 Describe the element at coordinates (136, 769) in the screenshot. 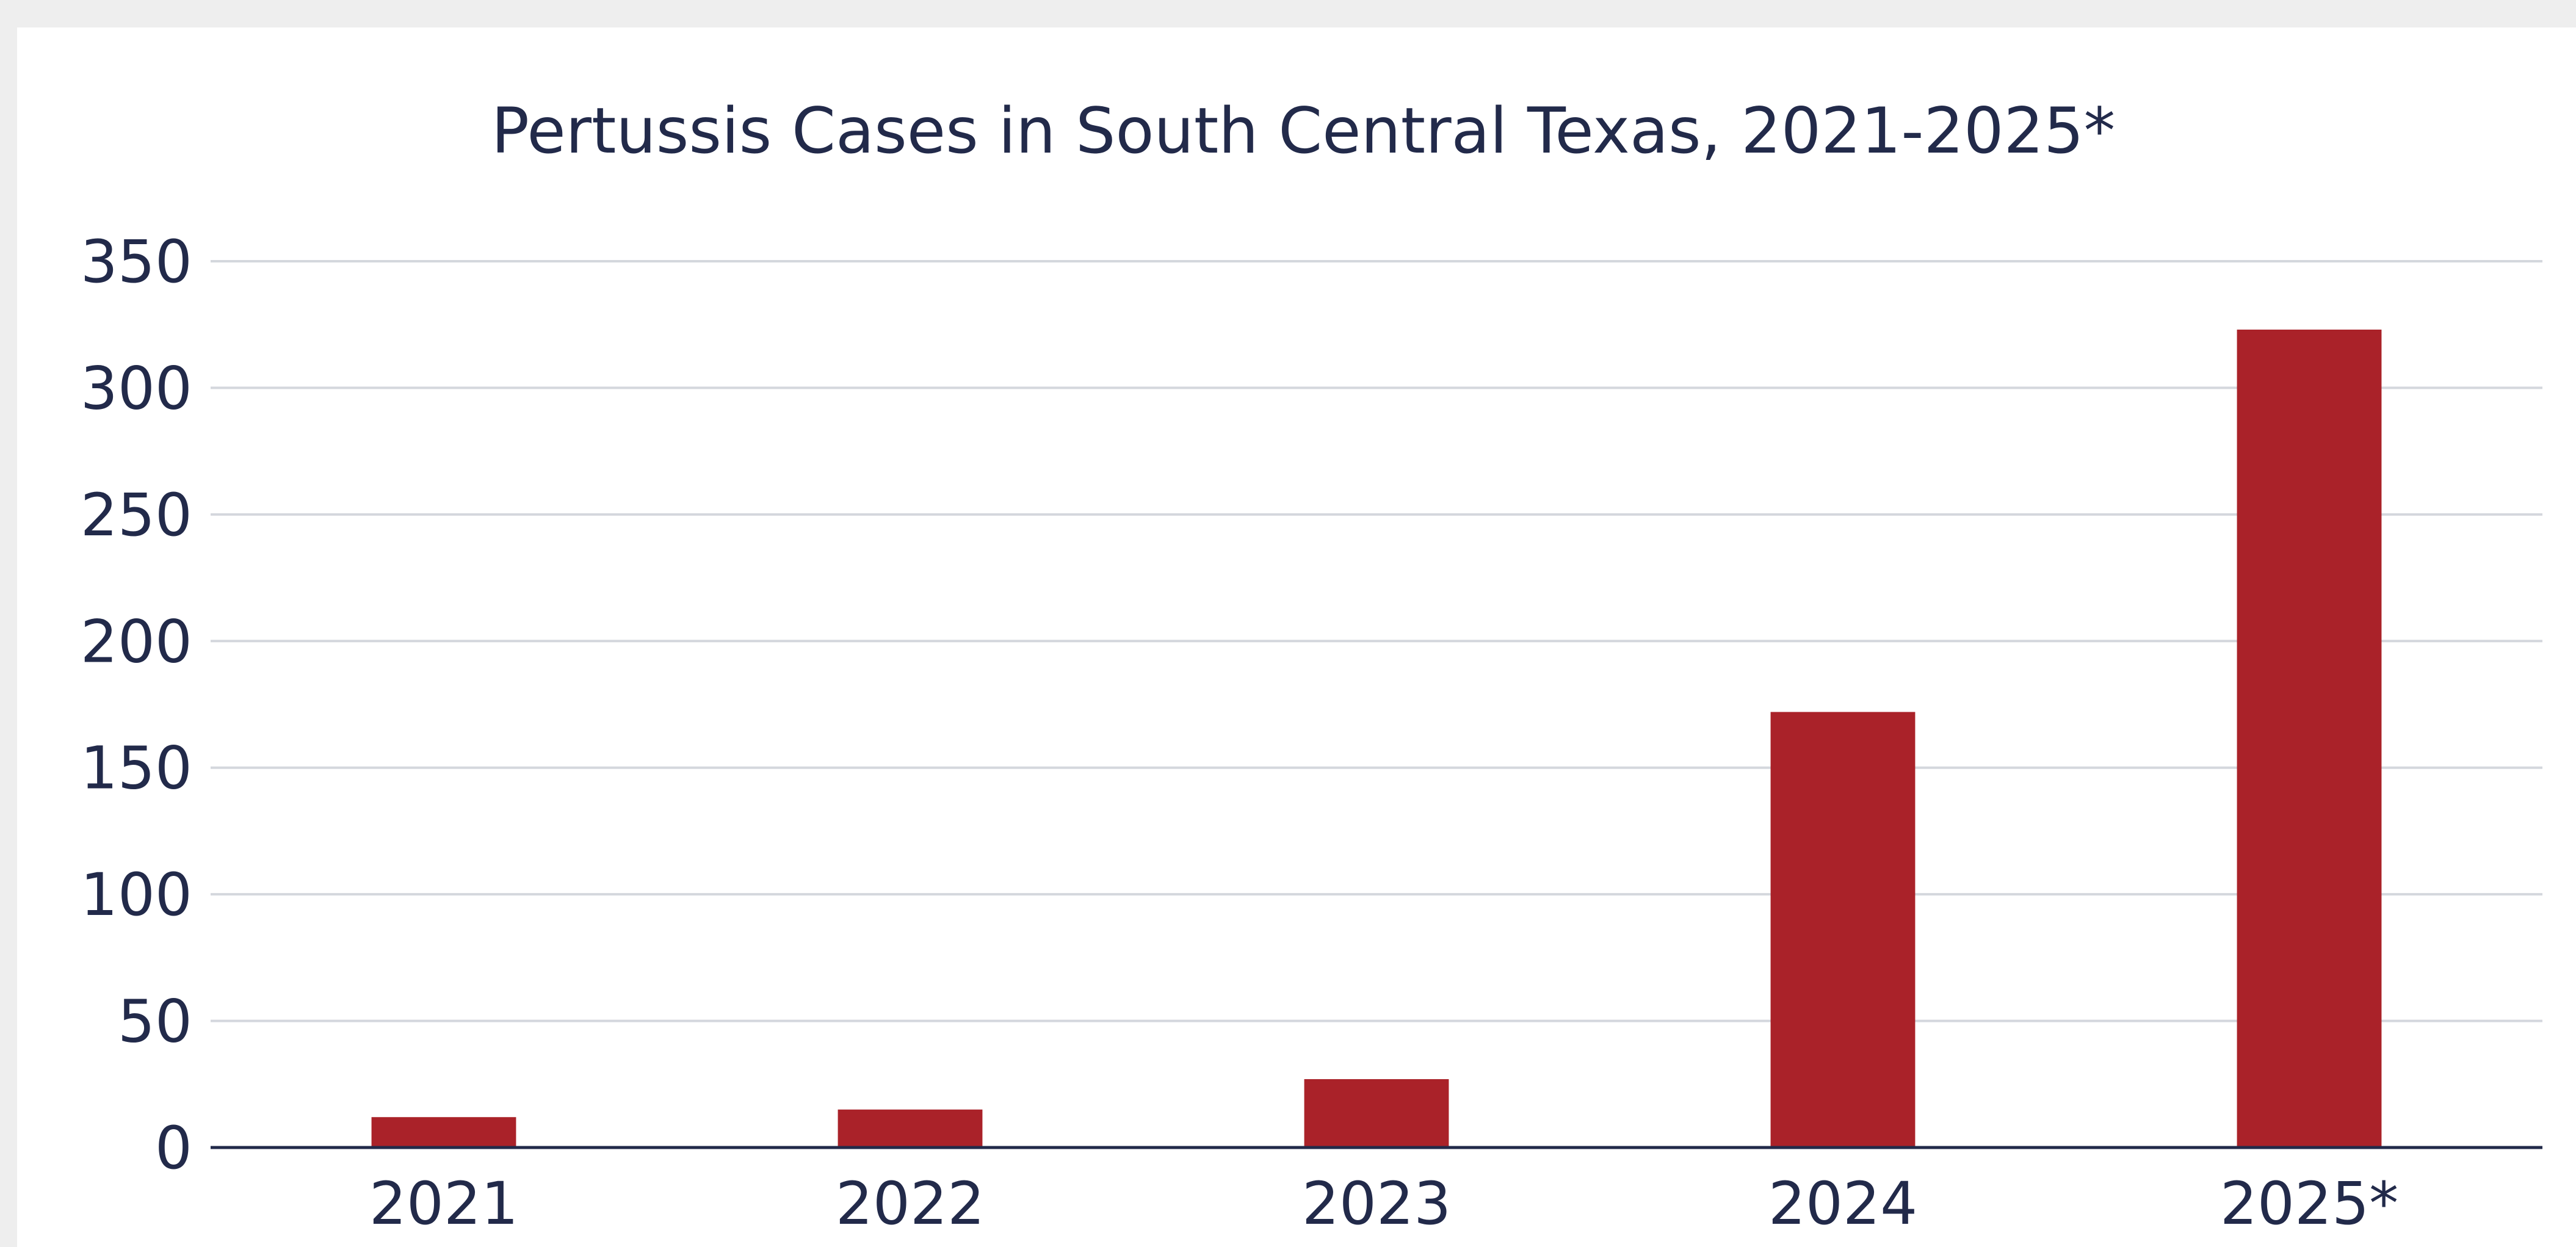

I see `y-tick-label: 150` at that location.